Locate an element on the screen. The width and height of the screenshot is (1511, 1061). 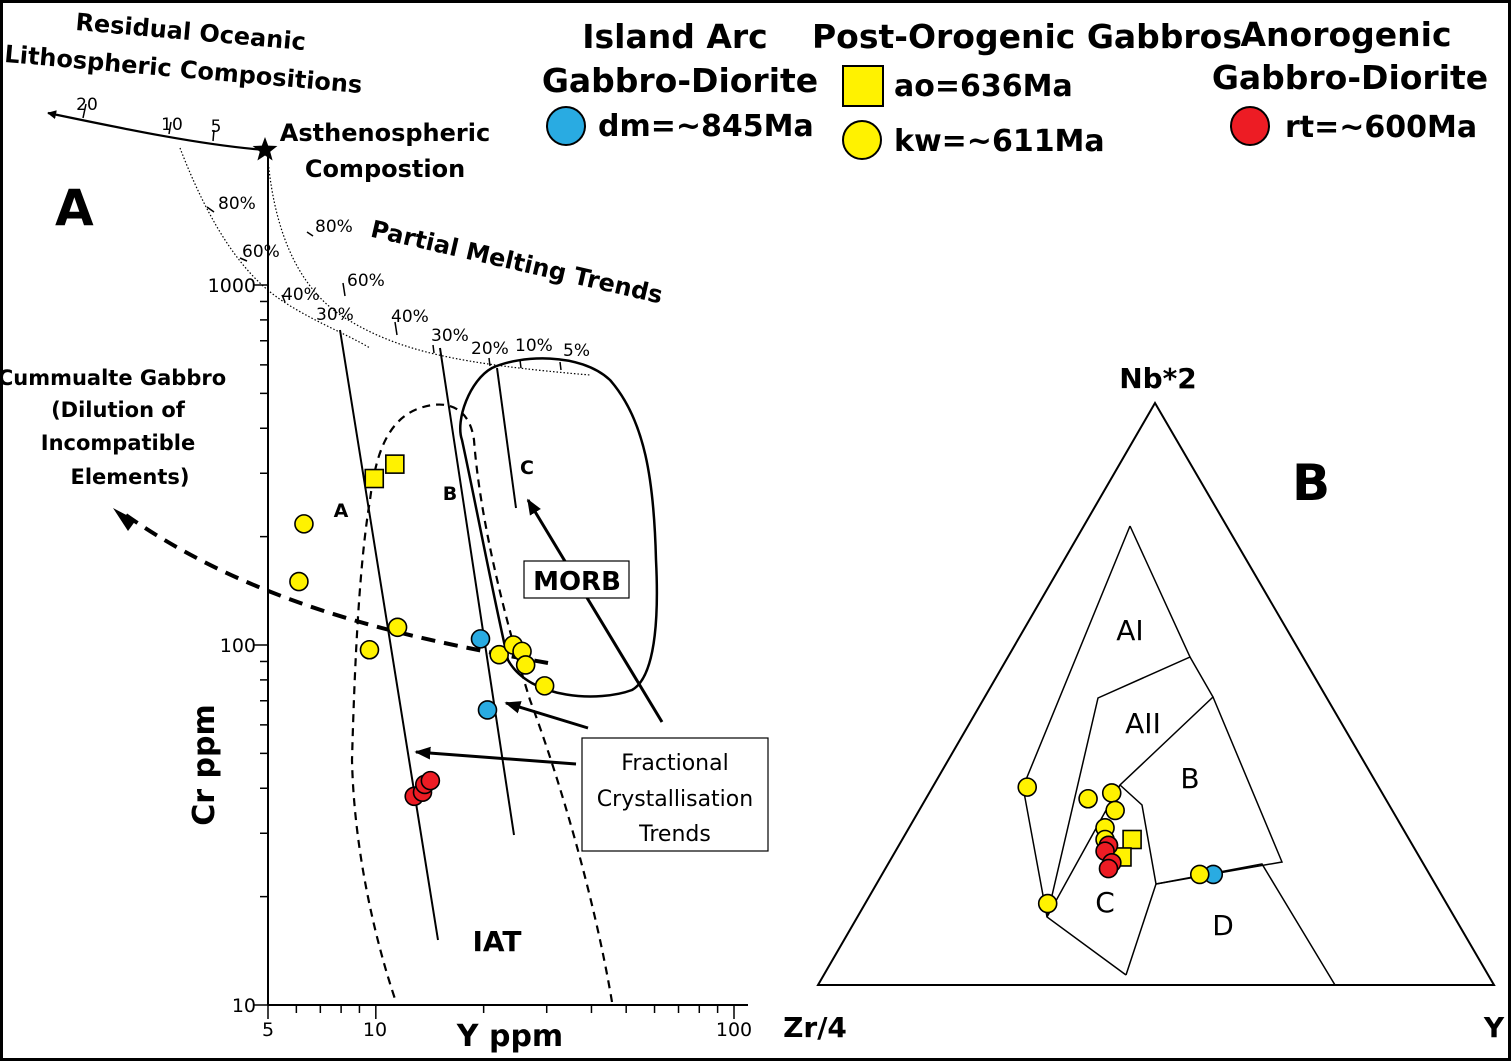
melting-curve-right is located at coordinates (429, 267).